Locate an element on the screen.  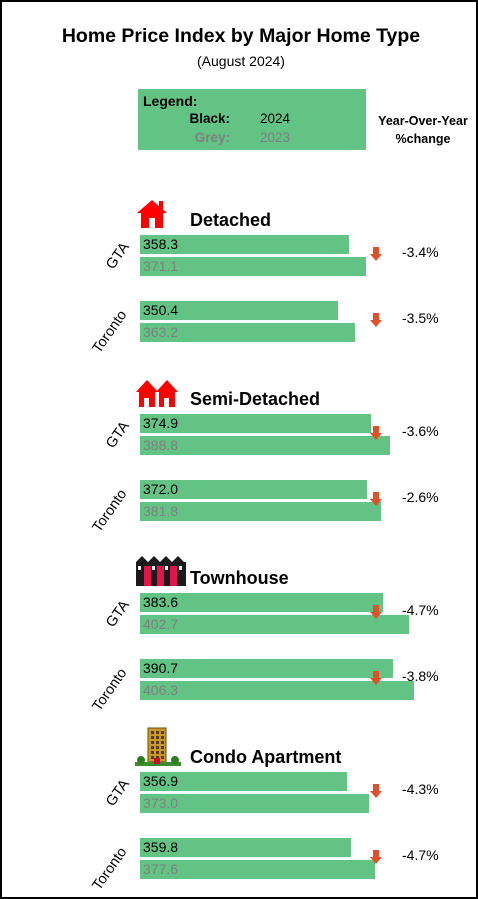
yoy-percent: -3.5% is located at coordinates (420, 318).